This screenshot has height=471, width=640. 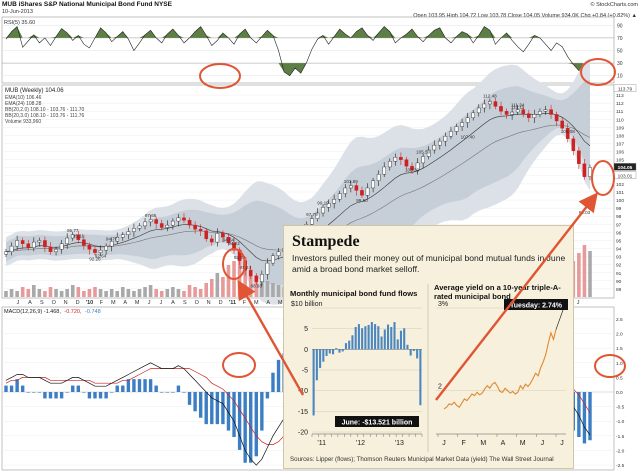 I want to click on rsi-line, so click(x=298, y=52).